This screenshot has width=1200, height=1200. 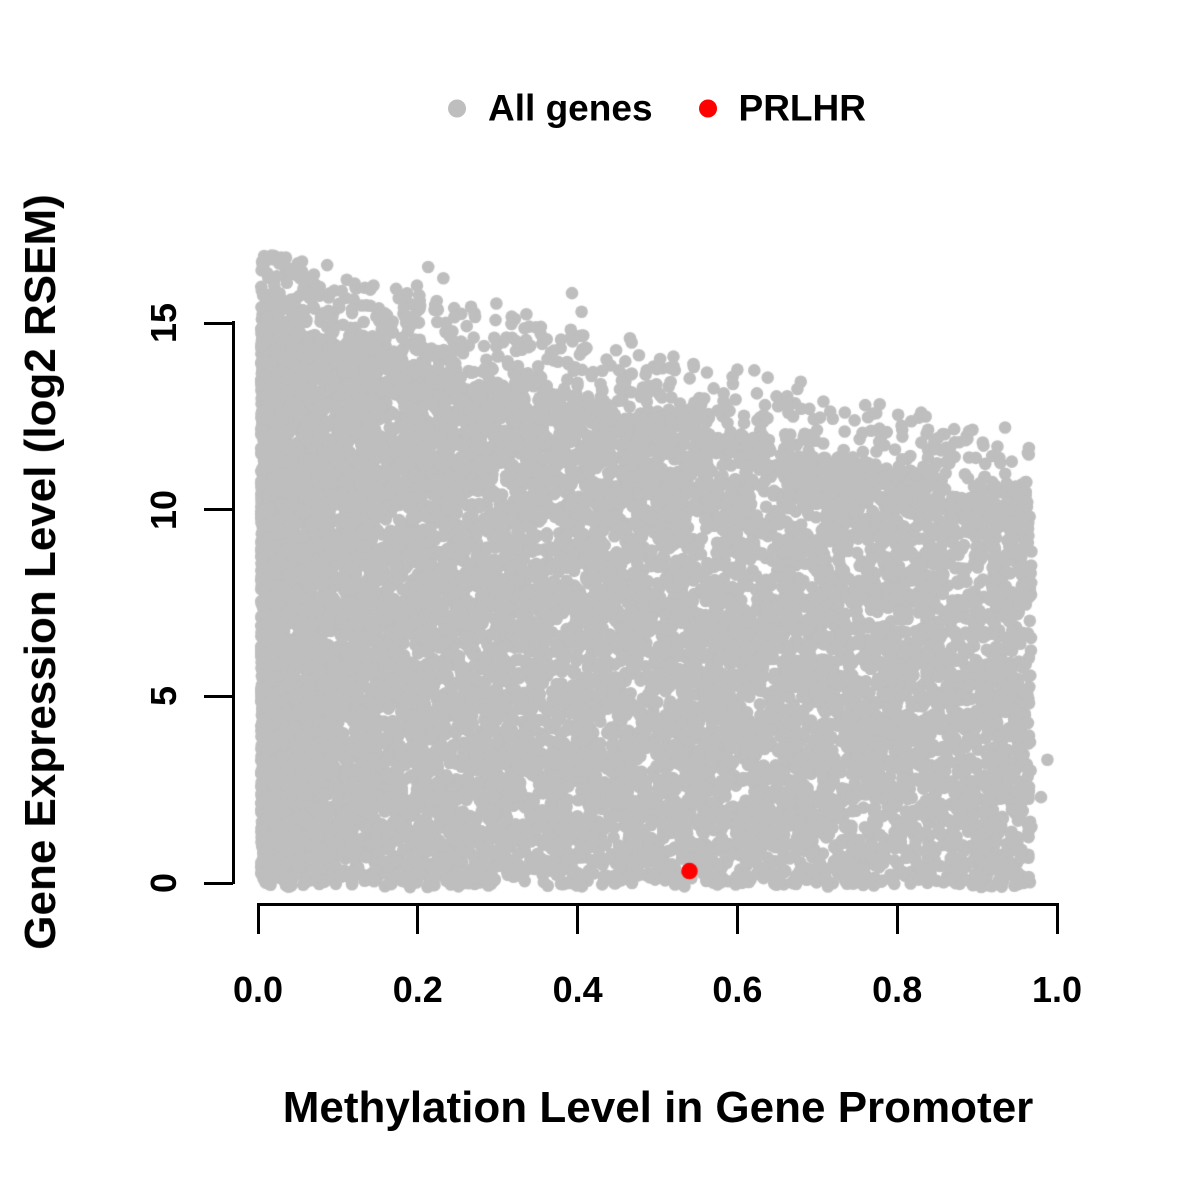 I want to click on y-axis-title: Gene Expression Level (log2 RSEM), so click(x=40, y=572).